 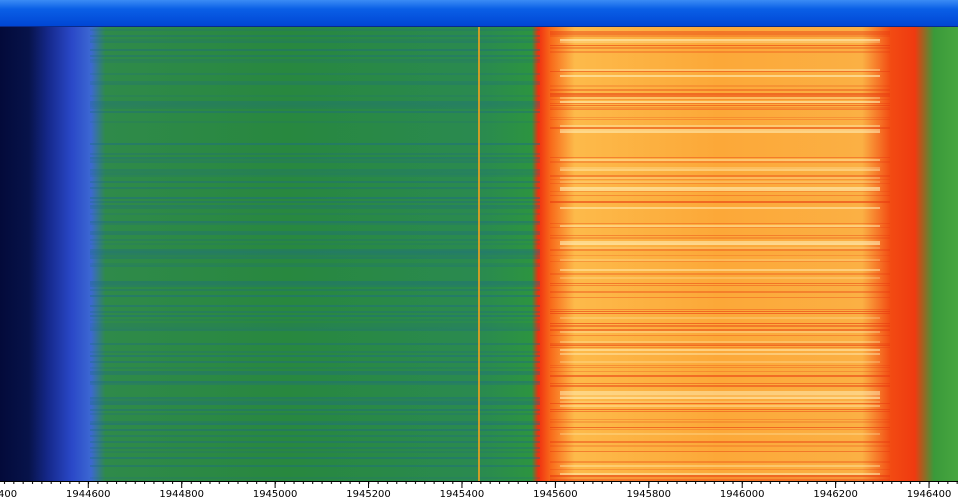 I want to click on tick-label: 1945600, so click(x=555, y=494).